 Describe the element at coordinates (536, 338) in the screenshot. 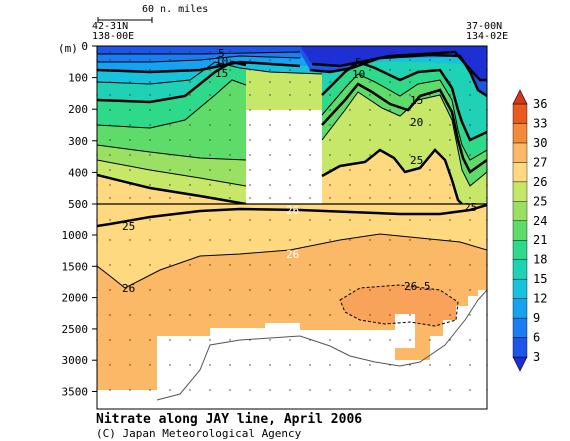

I see `colorbar-tick-label: 6` at that location.